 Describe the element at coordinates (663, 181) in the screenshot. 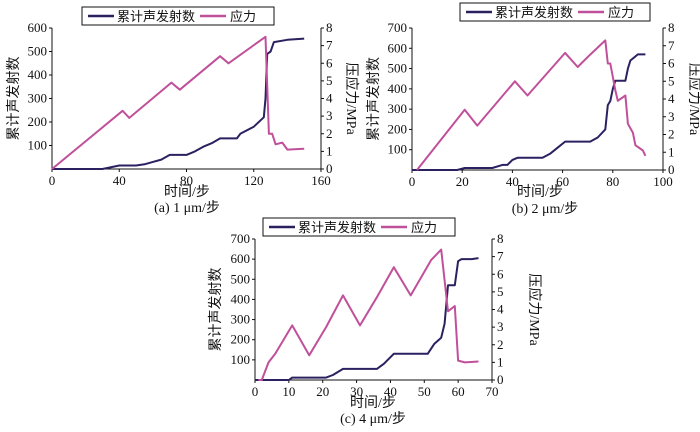

I see `x-tick-label: 100` at that location.